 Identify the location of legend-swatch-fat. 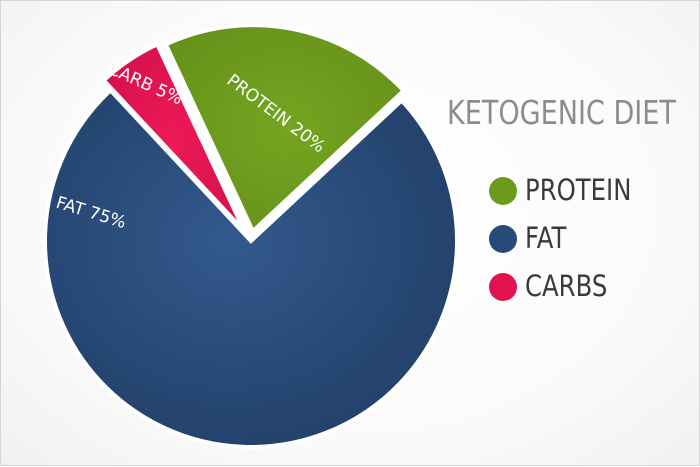
(503, 239).